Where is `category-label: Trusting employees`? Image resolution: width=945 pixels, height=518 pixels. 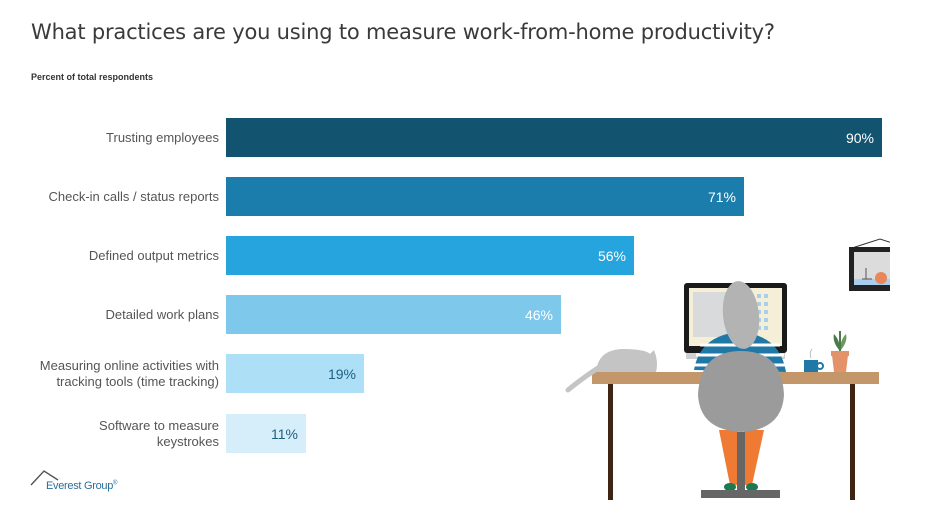
category-label: Trusting employees is located at coordinates (162, 137).